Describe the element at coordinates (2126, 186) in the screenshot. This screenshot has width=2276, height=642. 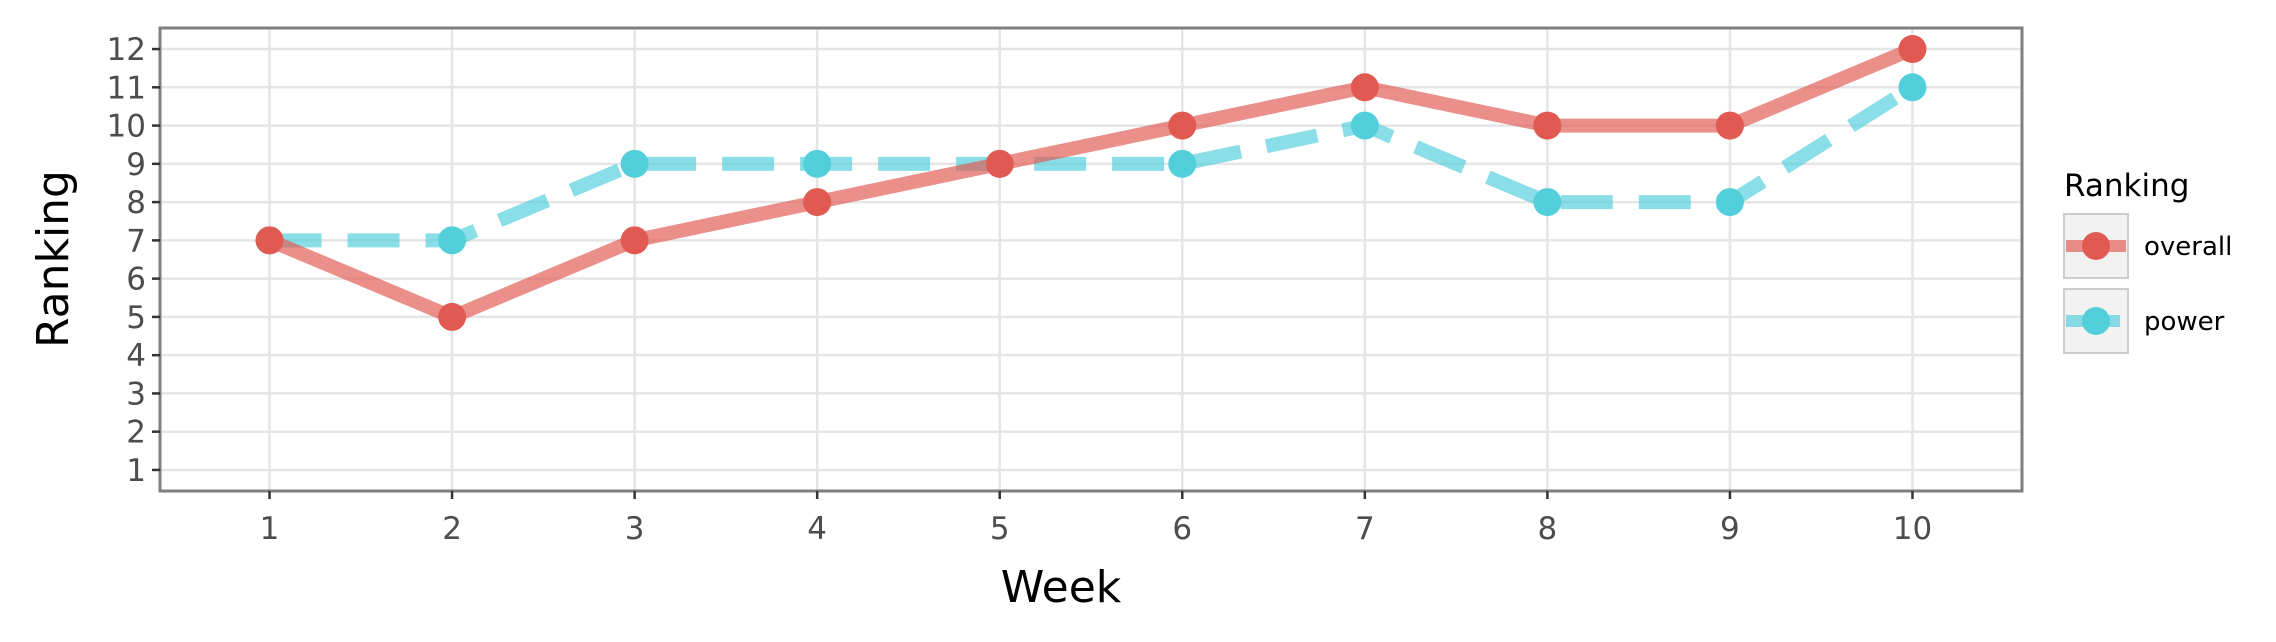
I see `legend-title: Ranking` at that location.